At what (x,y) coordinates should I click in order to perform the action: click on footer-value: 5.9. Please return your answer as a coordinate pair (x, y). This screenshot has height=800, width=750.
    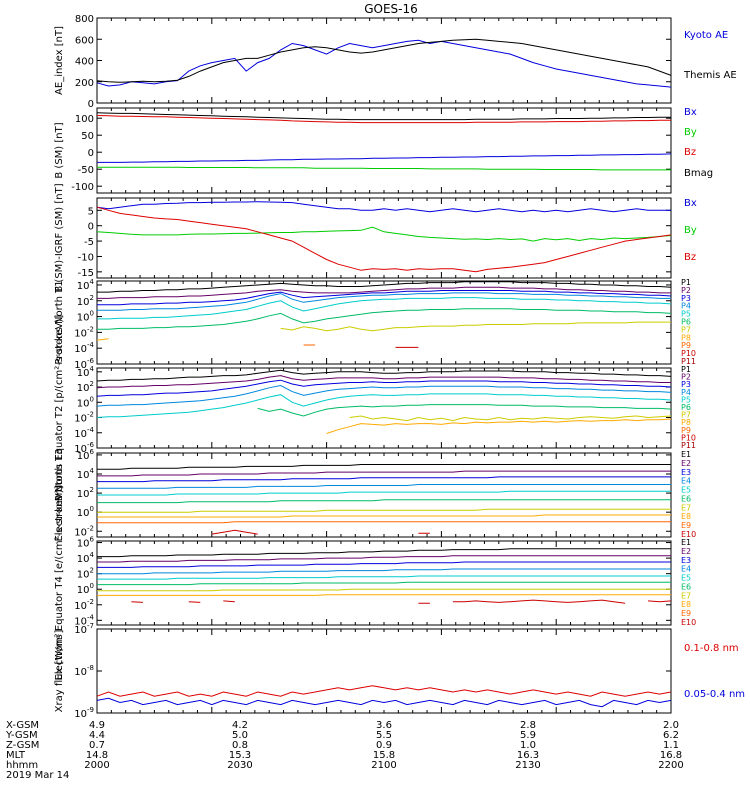
    Looking at the image, I should click on (528, 735).